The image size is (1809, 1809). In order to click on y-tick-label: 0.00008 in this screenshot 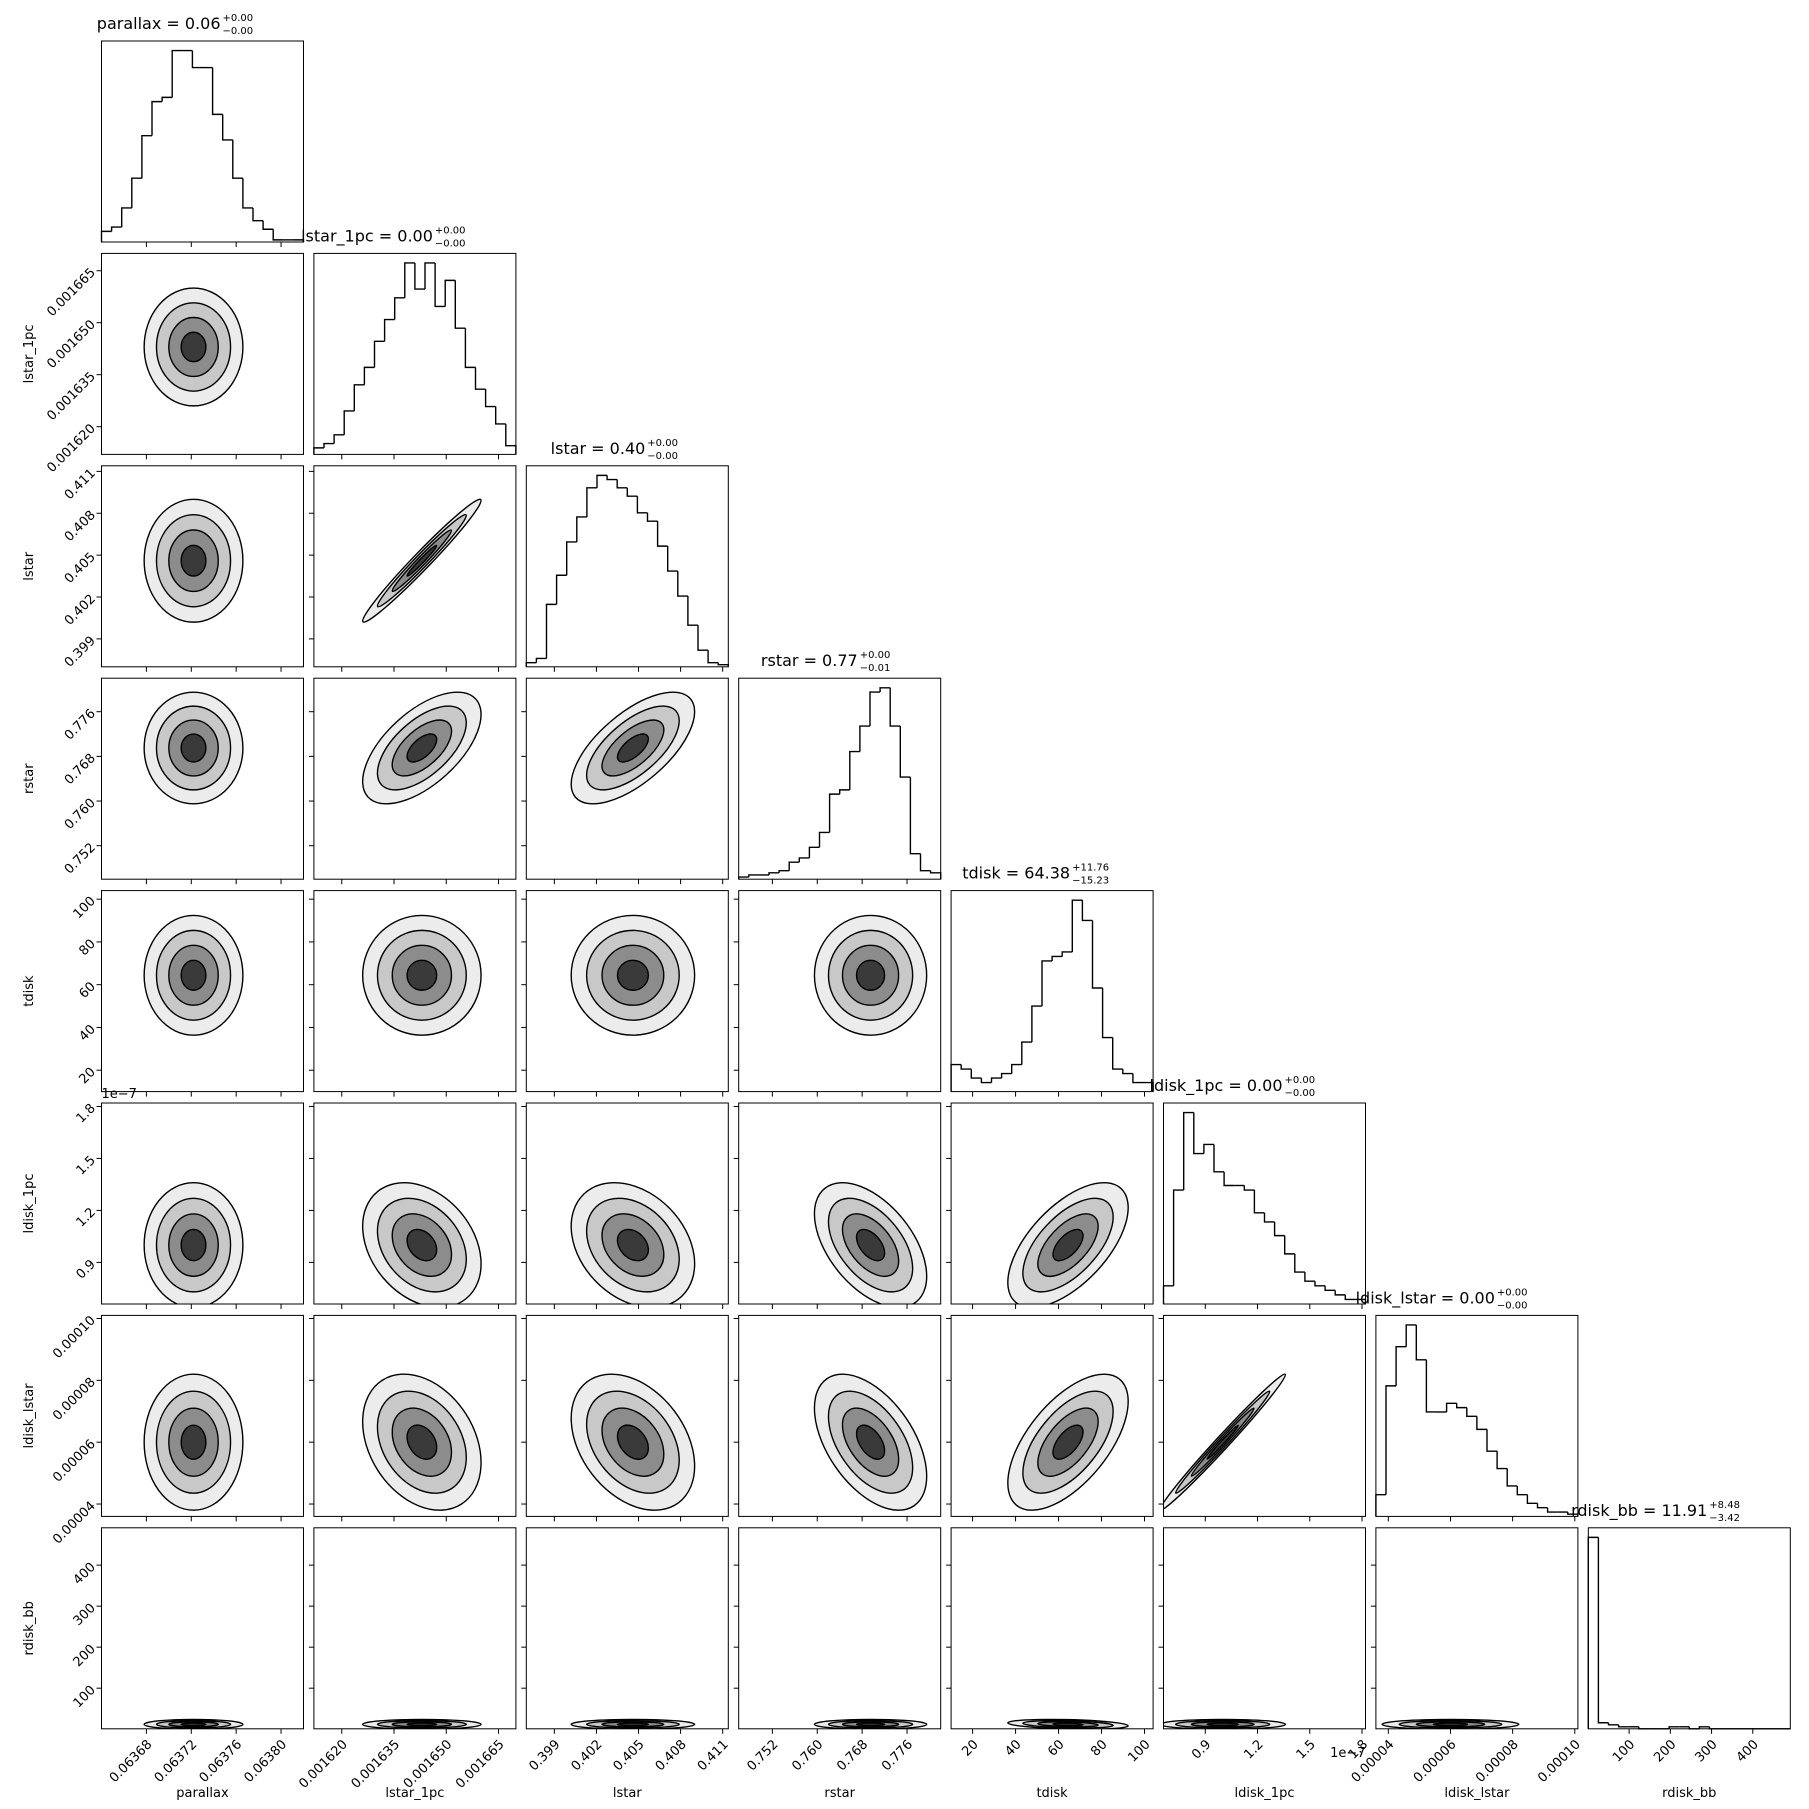, I will do `click(74, 1399)`.